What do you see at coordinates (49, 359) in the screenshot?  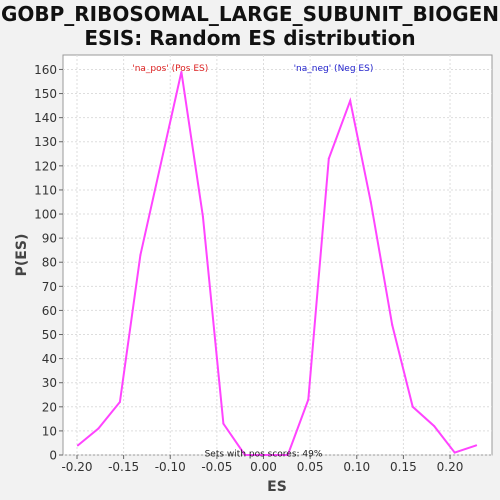 I see `y-tick-label: 40` at bounding box center [49, 359].